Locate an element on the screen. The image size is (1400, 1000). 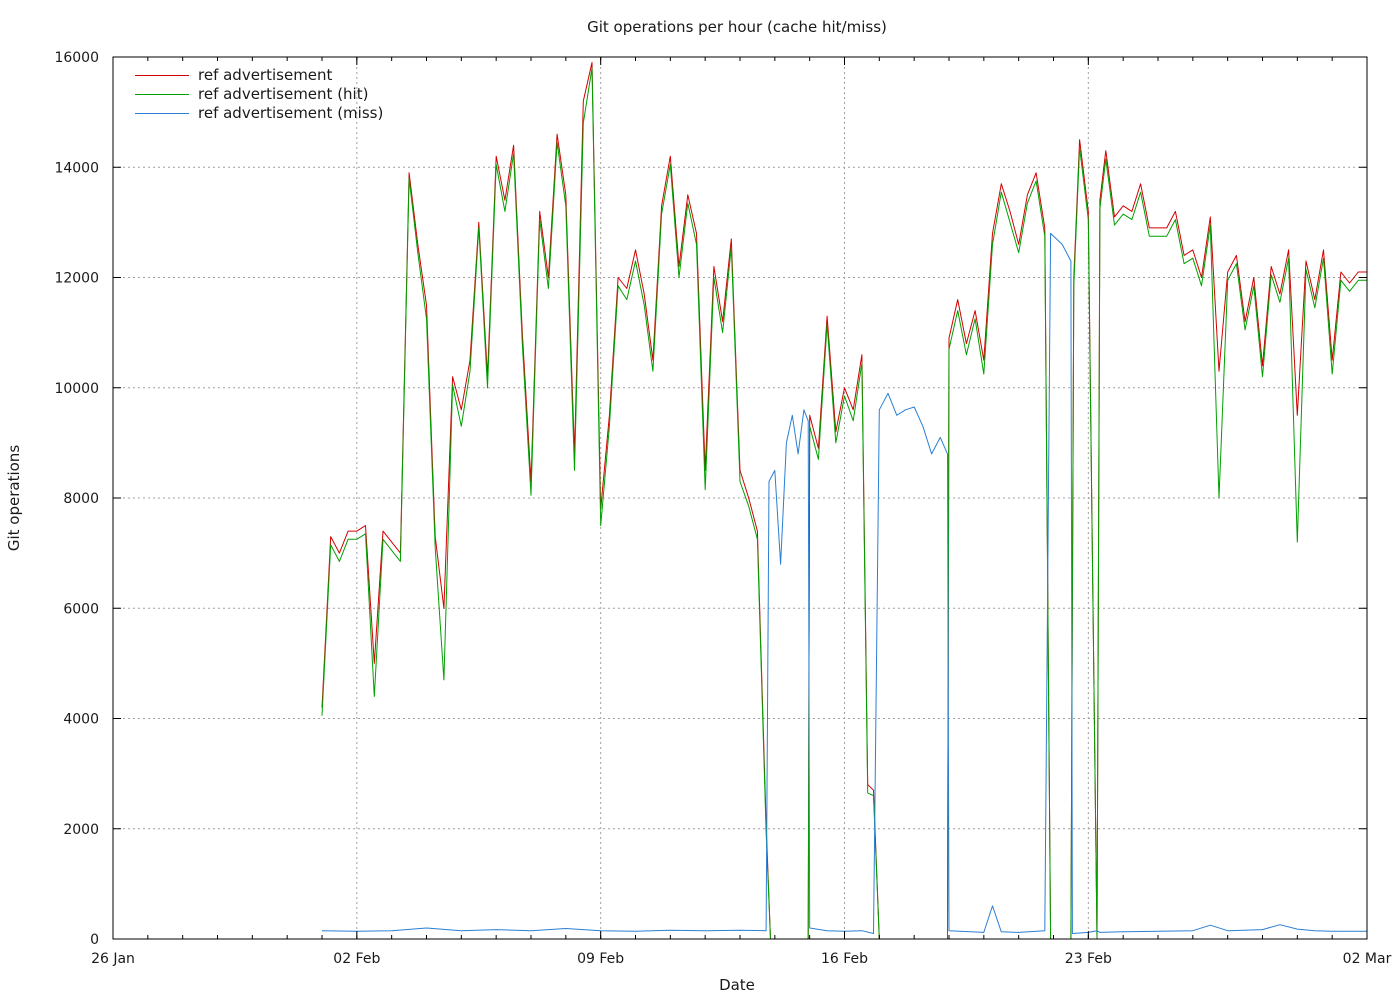
legend-label-1: ref advertisement (hit) is located at coordinates (283, 94).